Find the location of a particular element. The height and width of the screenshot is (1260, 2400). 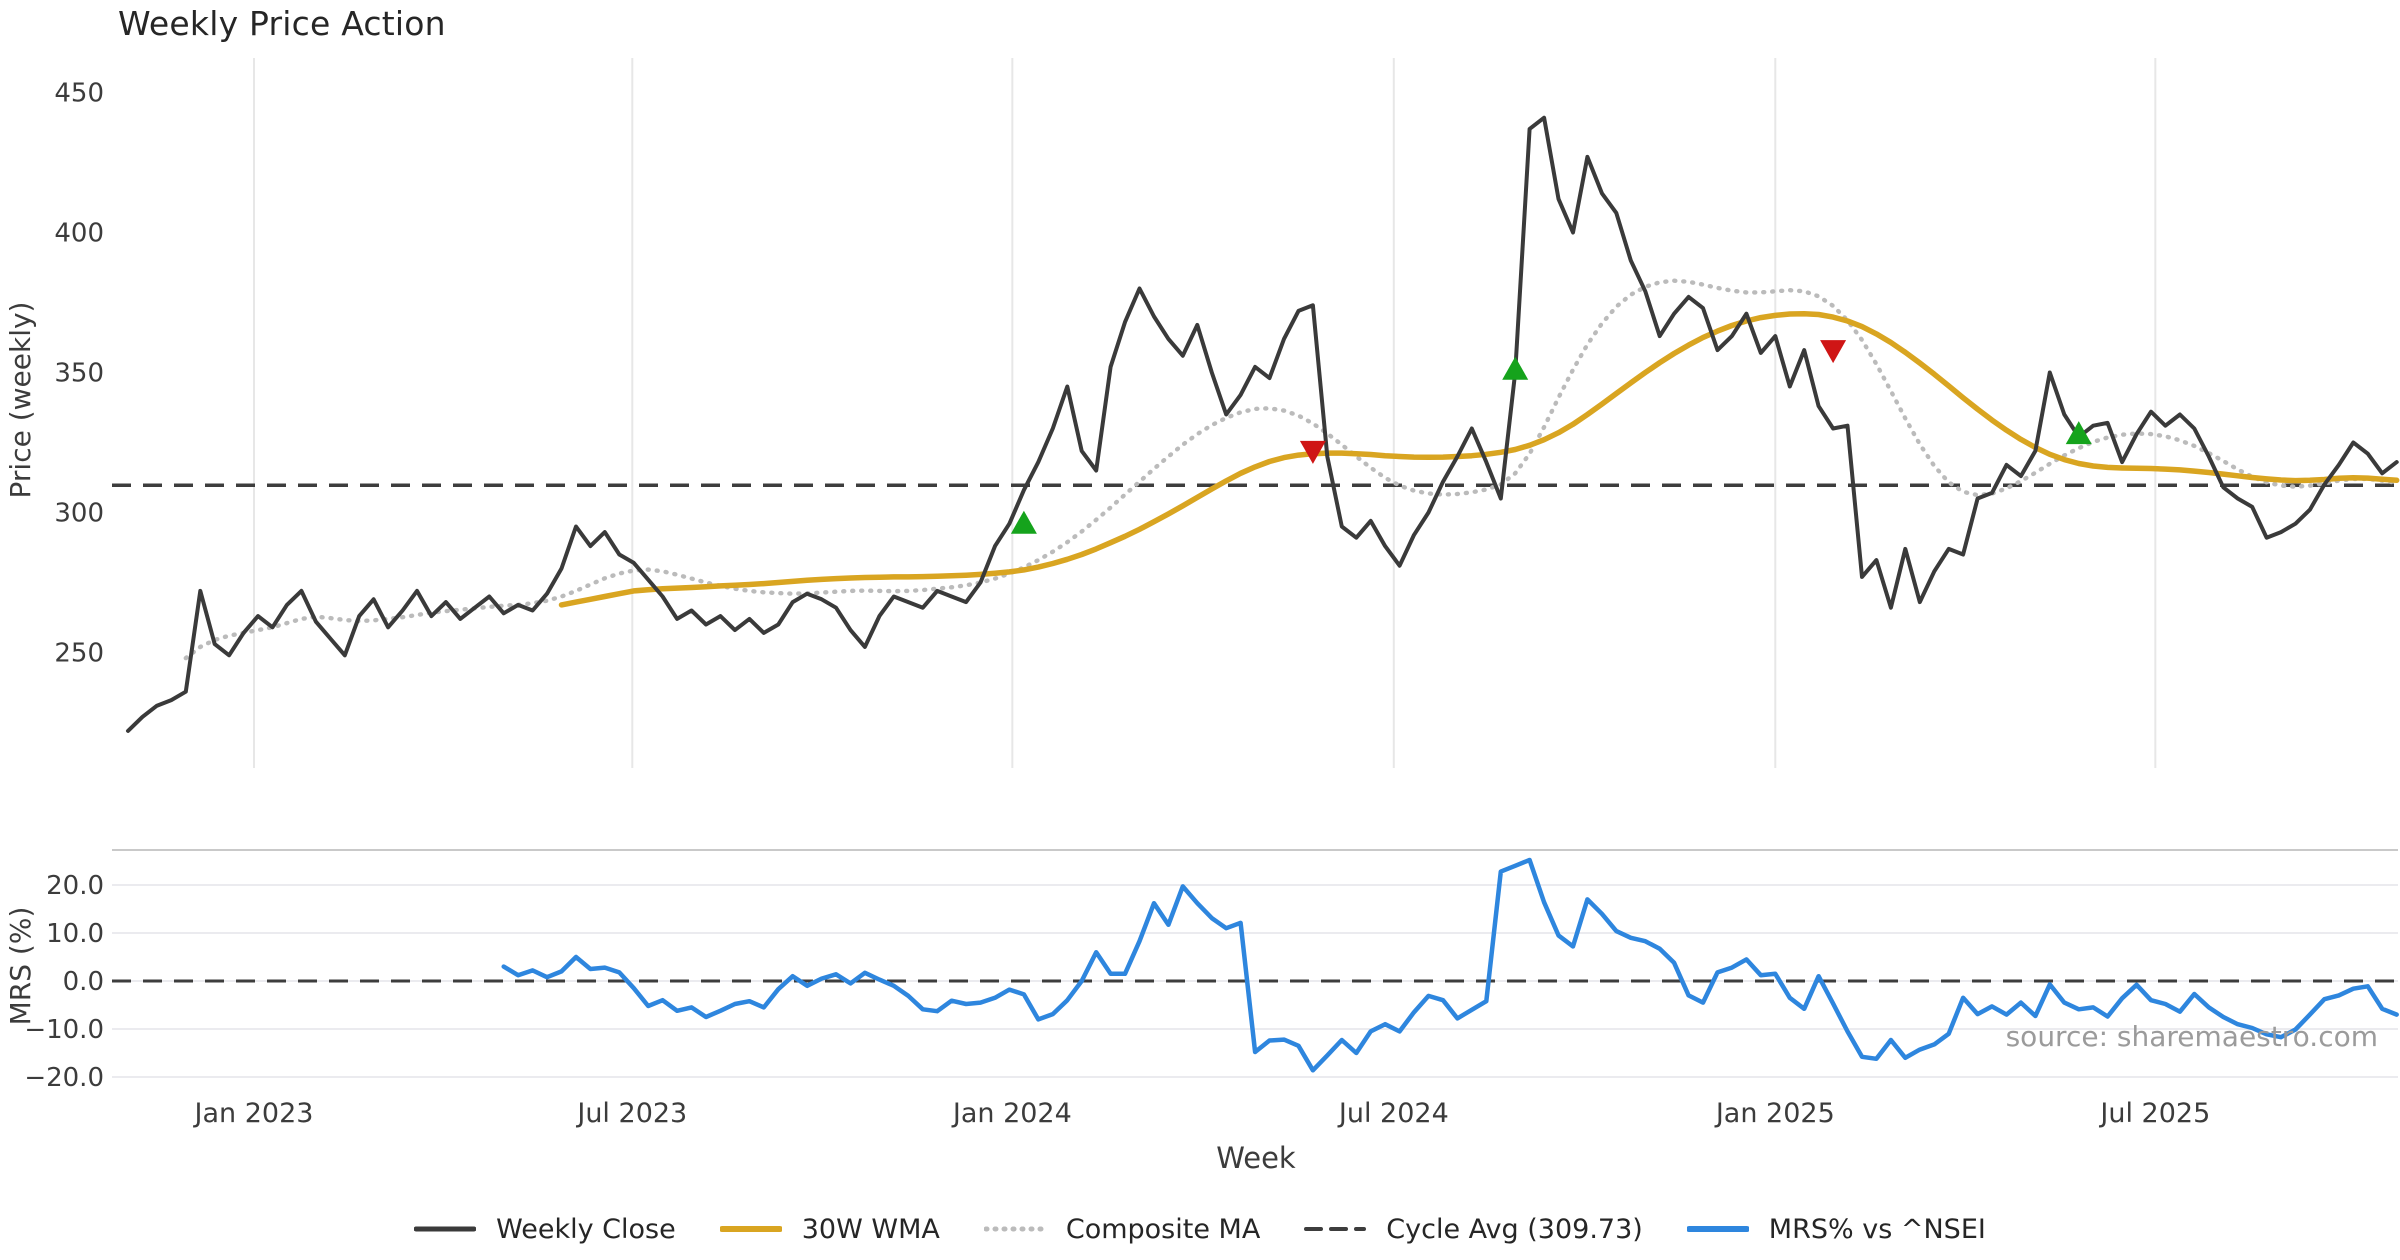

x-tick-label: Jan 2024 is located at coordinates (1011, 1113).